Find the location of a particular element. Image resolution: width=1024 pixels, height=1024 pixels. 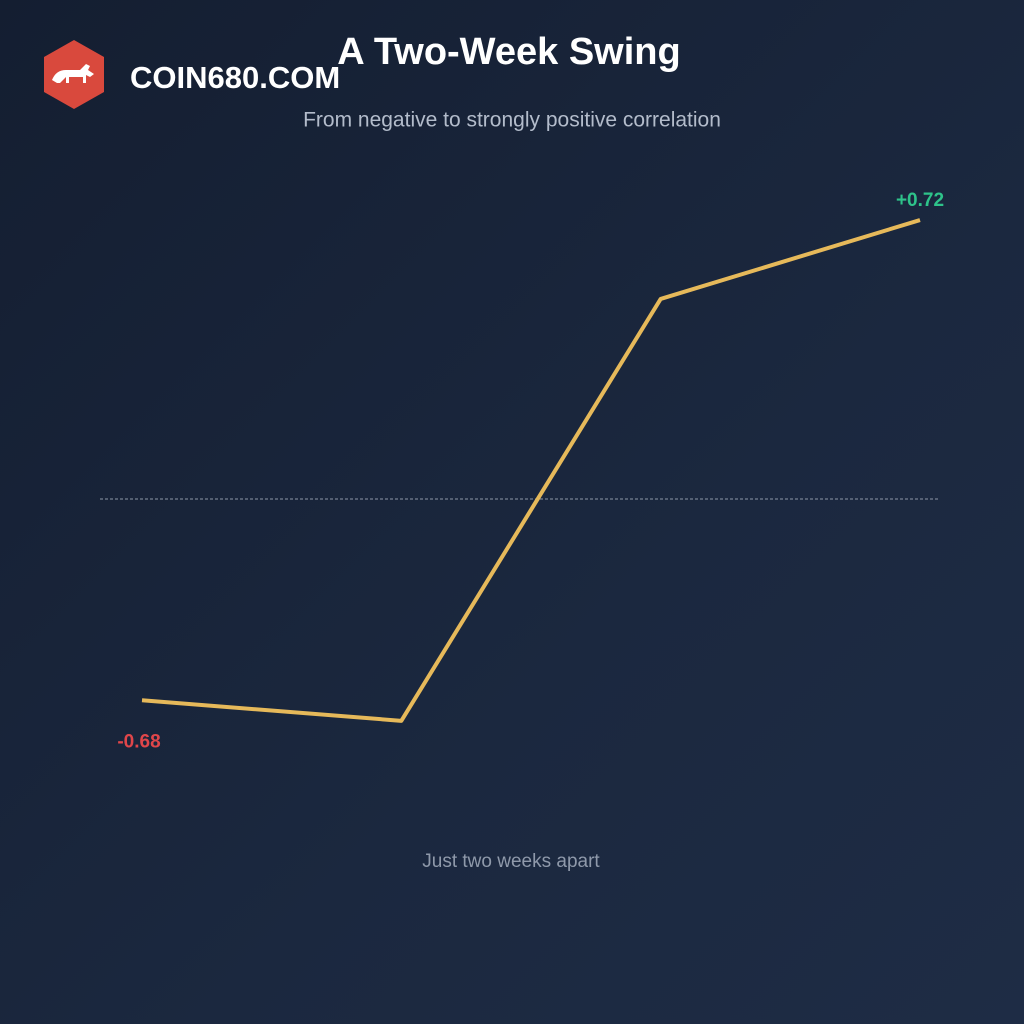

x-axis-label: Just two weeks apart is located at coordinates (511, 861).